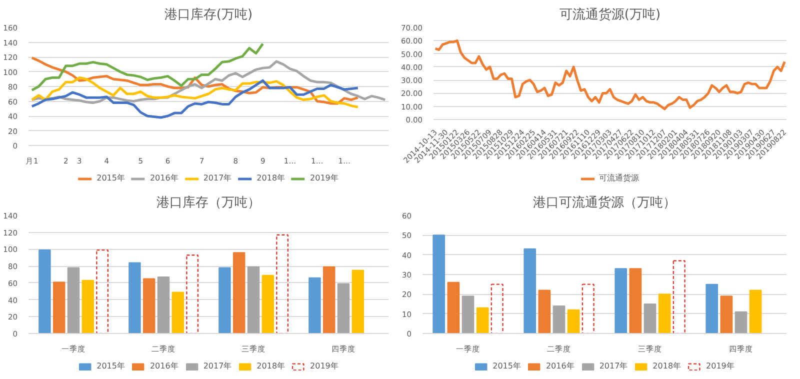 This screenshot has height=379, width=800. What do you see at coordinates (610, 14) in the screenshot?
I see `chart-title: 可流通货源(万吨)` at bounding box center [610, 14].